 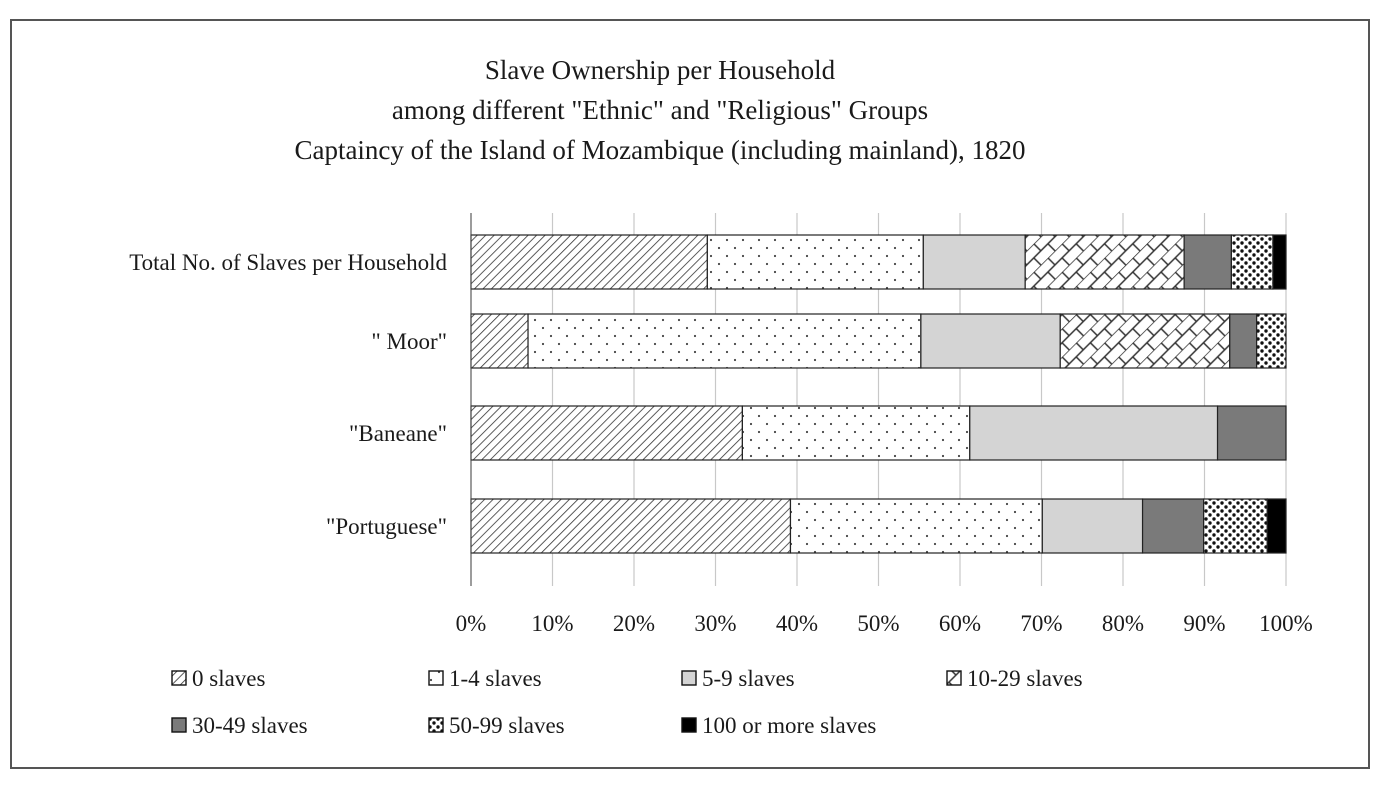 What do you see at coordinates (250, 725) in the screenshot?
I see `legend-label: 30-49 slaves` at bounding box center [250, 725].